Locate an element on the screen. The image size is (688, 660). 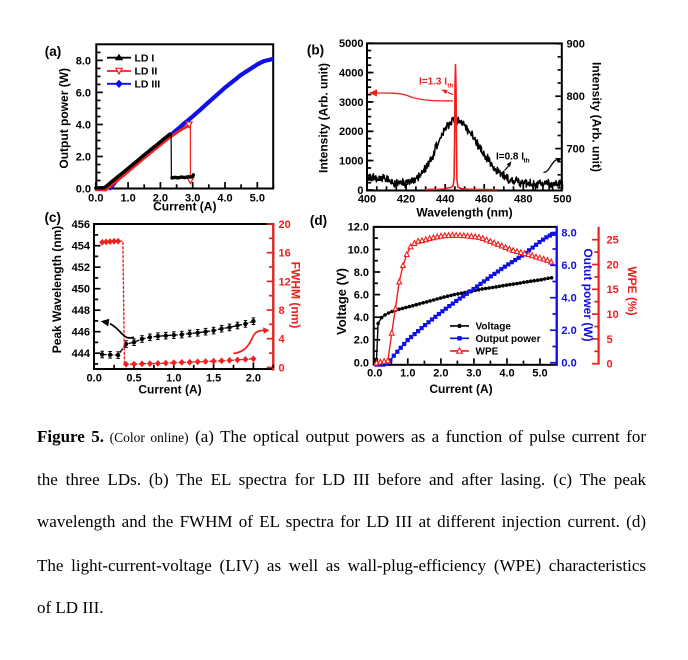
svg-text: 12.0 is located at coordinates (358, 228).